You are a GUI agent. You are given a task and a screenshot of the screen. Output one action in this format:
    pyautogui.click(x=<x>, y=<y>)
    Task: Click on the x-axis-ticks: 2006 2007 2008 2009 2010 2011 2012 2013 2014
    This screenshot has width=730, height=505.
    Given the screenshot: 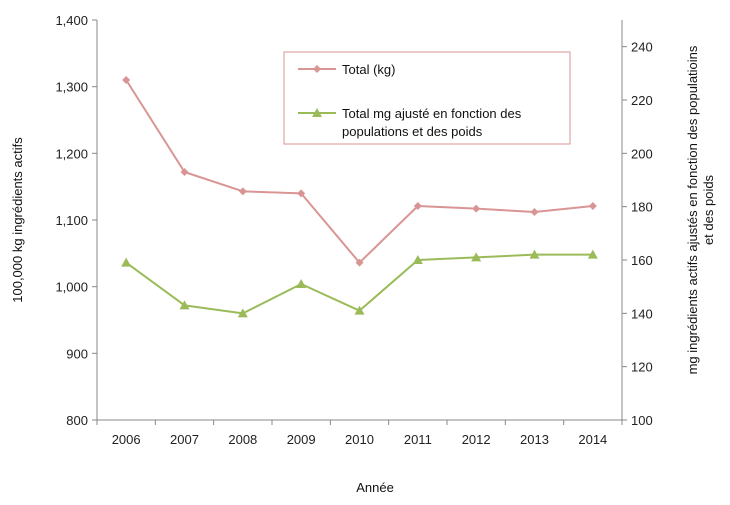 What is the action you would take?
    pyautogui.click(x=359, y=433)
    